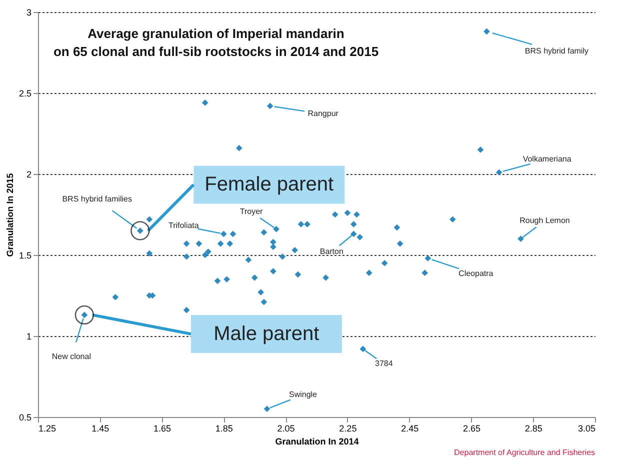 The width and height of the screenshot is (620, 468). Describe the element at coordinates (476, 273) in the screenshot. I see `annotation: Cleopatra` at that location.